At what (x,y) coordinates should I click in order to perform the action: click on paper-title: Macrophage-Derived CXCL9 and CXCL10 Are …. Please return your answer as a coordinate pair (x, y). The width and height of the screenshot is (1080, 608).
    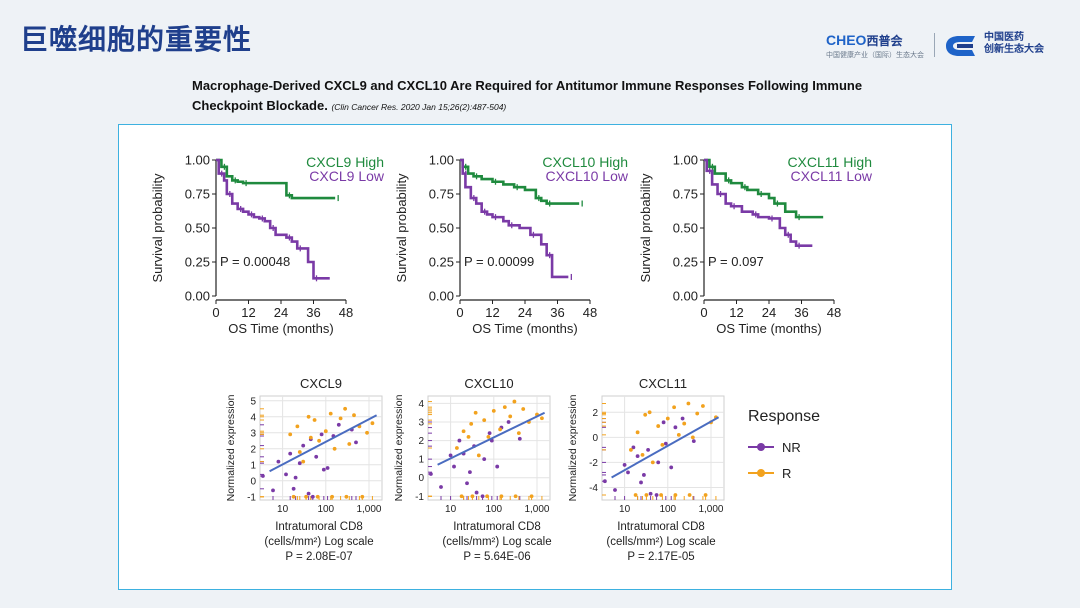
    Looking at the image, I should click on (552, 96).